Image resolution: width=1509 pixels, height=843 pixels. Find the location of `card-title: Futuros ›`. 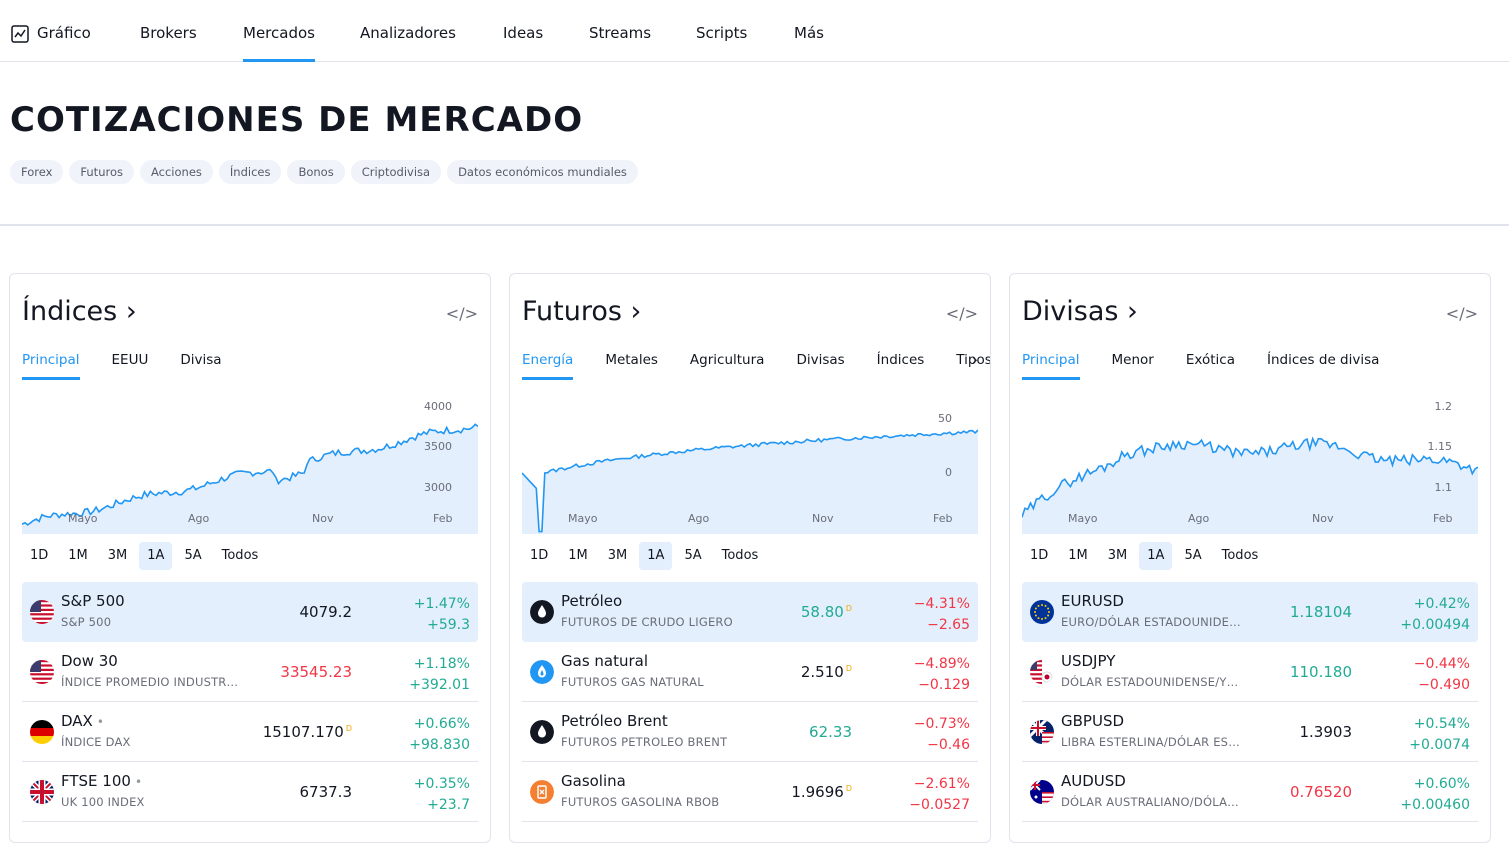

card-title: Futuros › is located at coordinates (582, 311).